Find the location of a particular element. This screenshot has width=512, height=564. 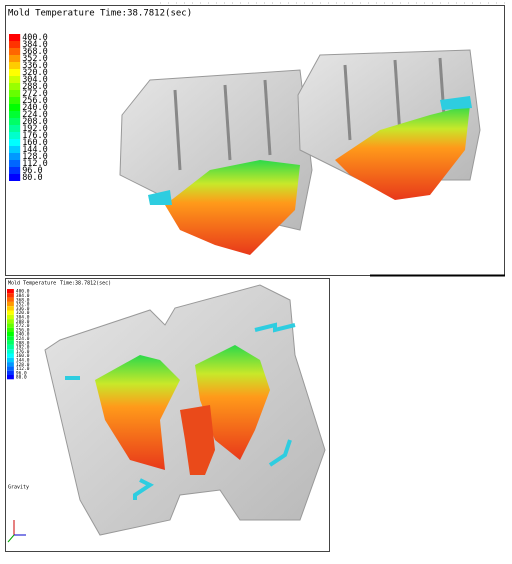

axis-triad is located at coordinates (11, 538).